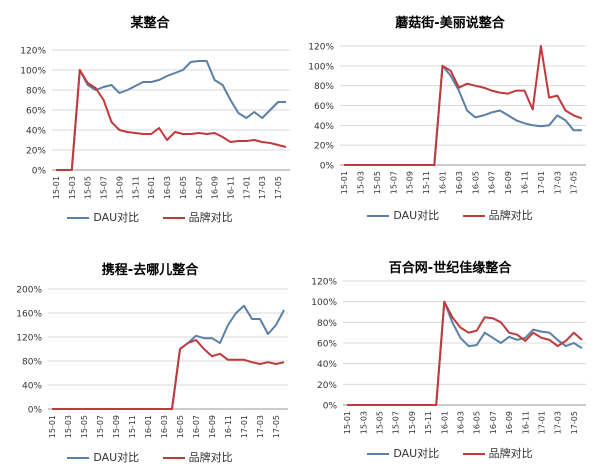 This screenshot has height=474, width=600. I want to click on y-tick-label: 160%, so click(29, 315).